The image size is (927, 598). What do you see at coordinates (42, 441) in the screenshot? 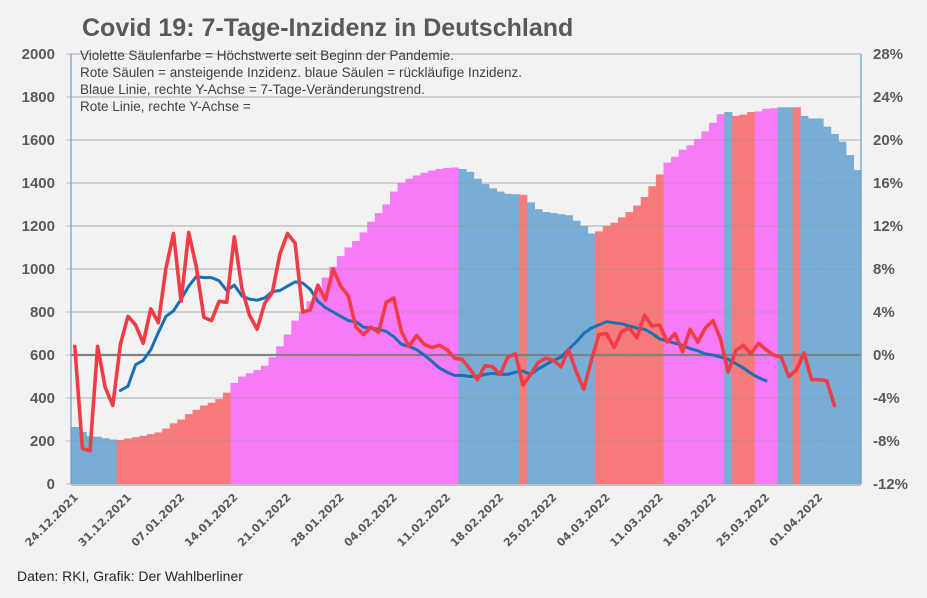
I see `y-tick-label: 200` at bounding box center [42, 441].